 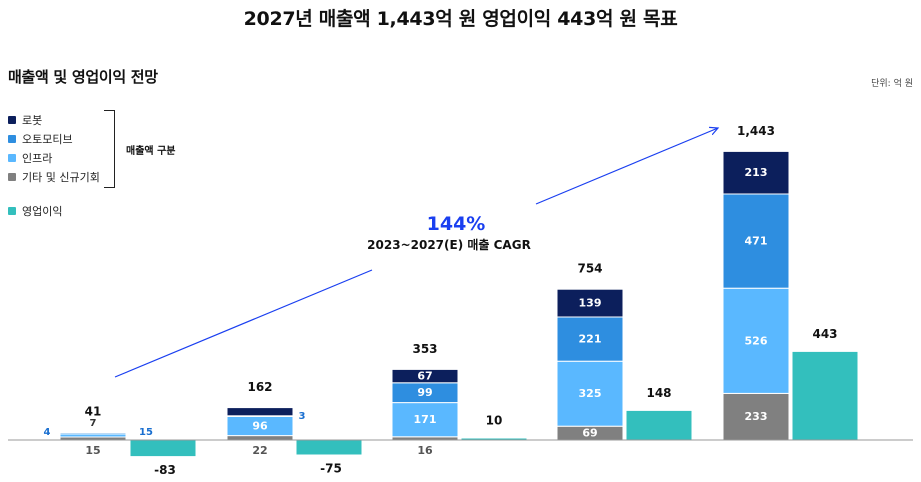 I want to click on label-infra-ext-0: 15, so click(x=146, y=432).